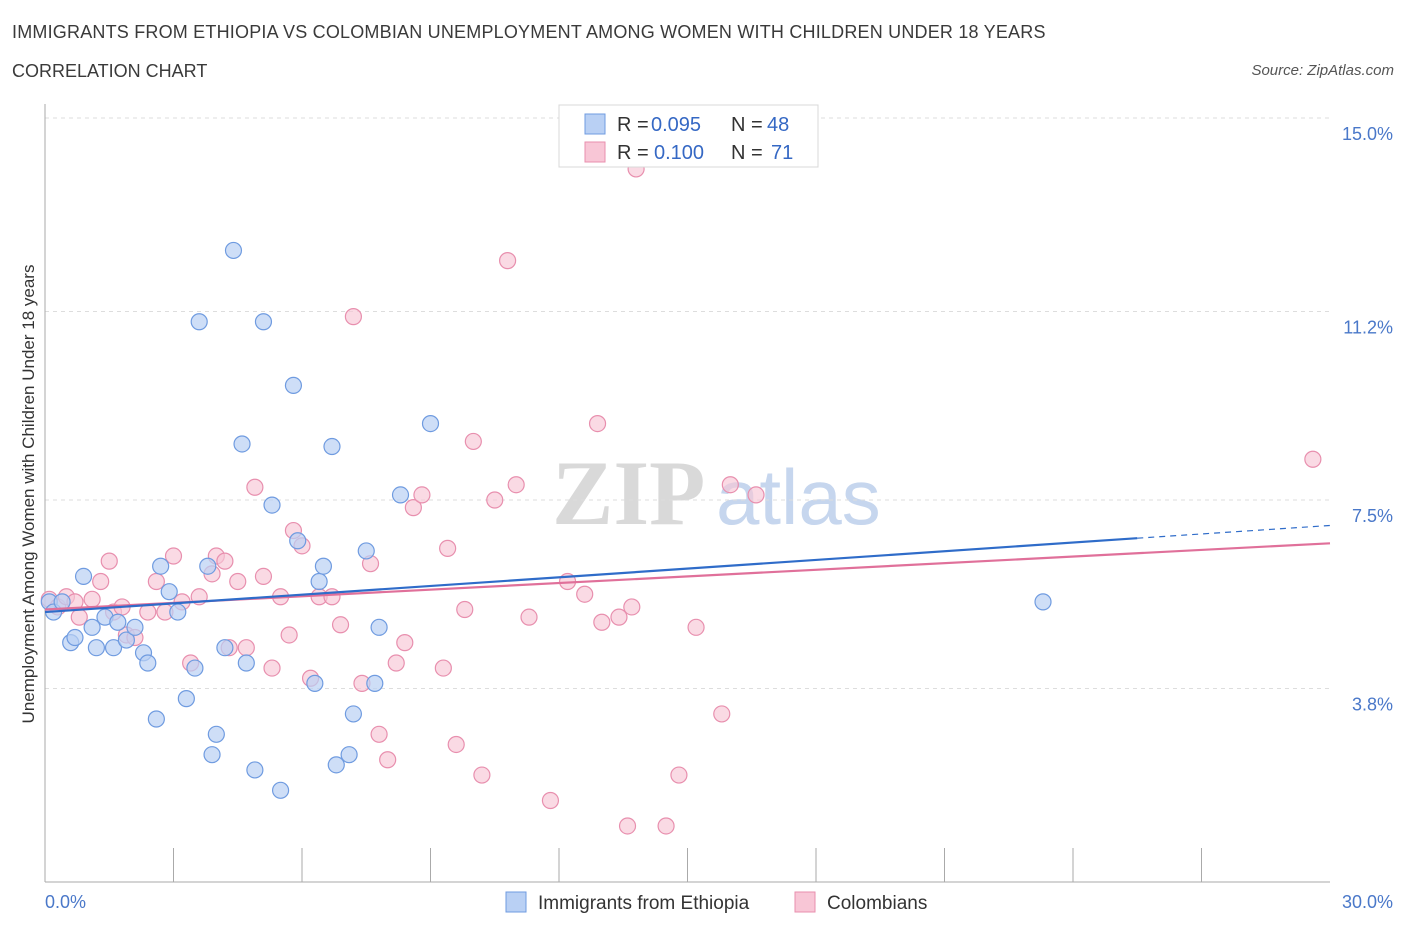 This screenshot has width=1406, height=930. Describe the element at coordinates (65, 902) in the screenshot. I see `x-tick-label-0: 0.0%` at that location.